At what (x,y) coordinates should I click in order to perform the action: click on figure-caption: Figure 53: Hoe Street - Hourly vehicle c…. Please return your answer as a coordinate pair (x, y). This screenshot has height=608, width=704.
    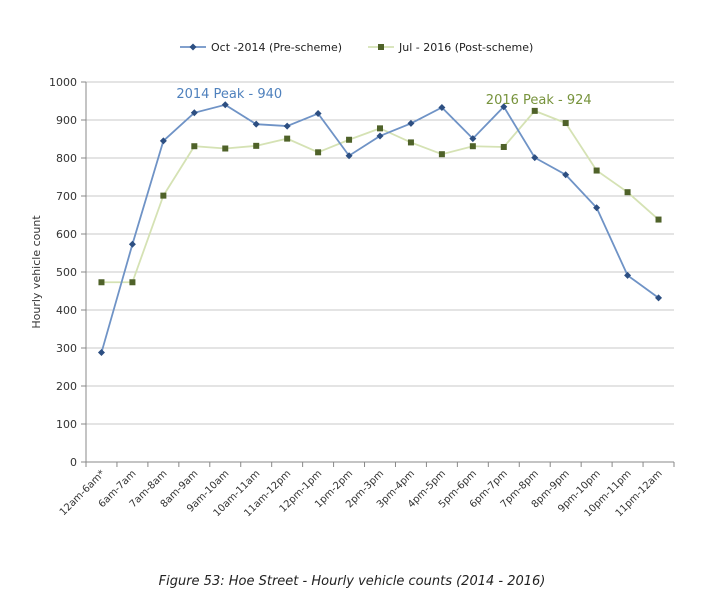
    Looking at the image, I should click on (352, 581).